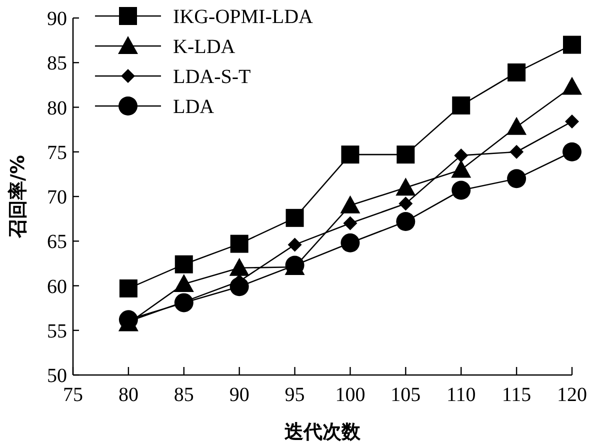  What do you see at coordinates (405, 395) in the screenshot?
I see `x-tick-label: 105` at bounding box center [405, 395].